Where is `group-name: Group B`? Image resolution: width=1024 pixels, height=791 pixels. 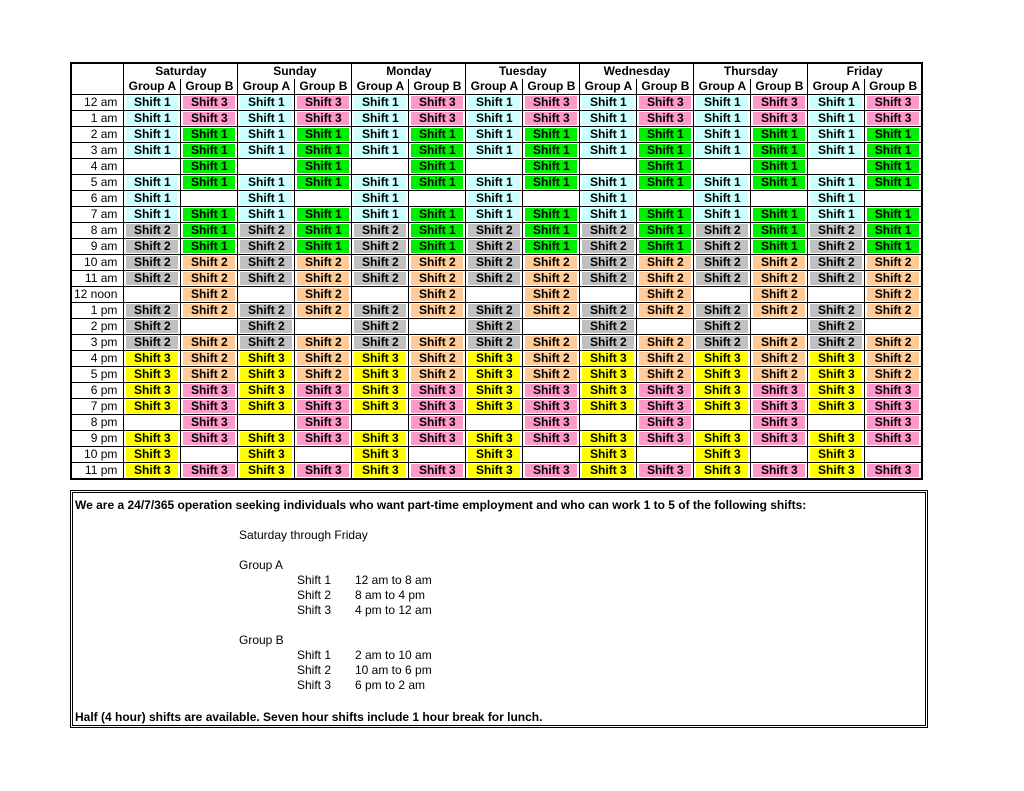
group-name: Group B is located at coordinates (261, 640).